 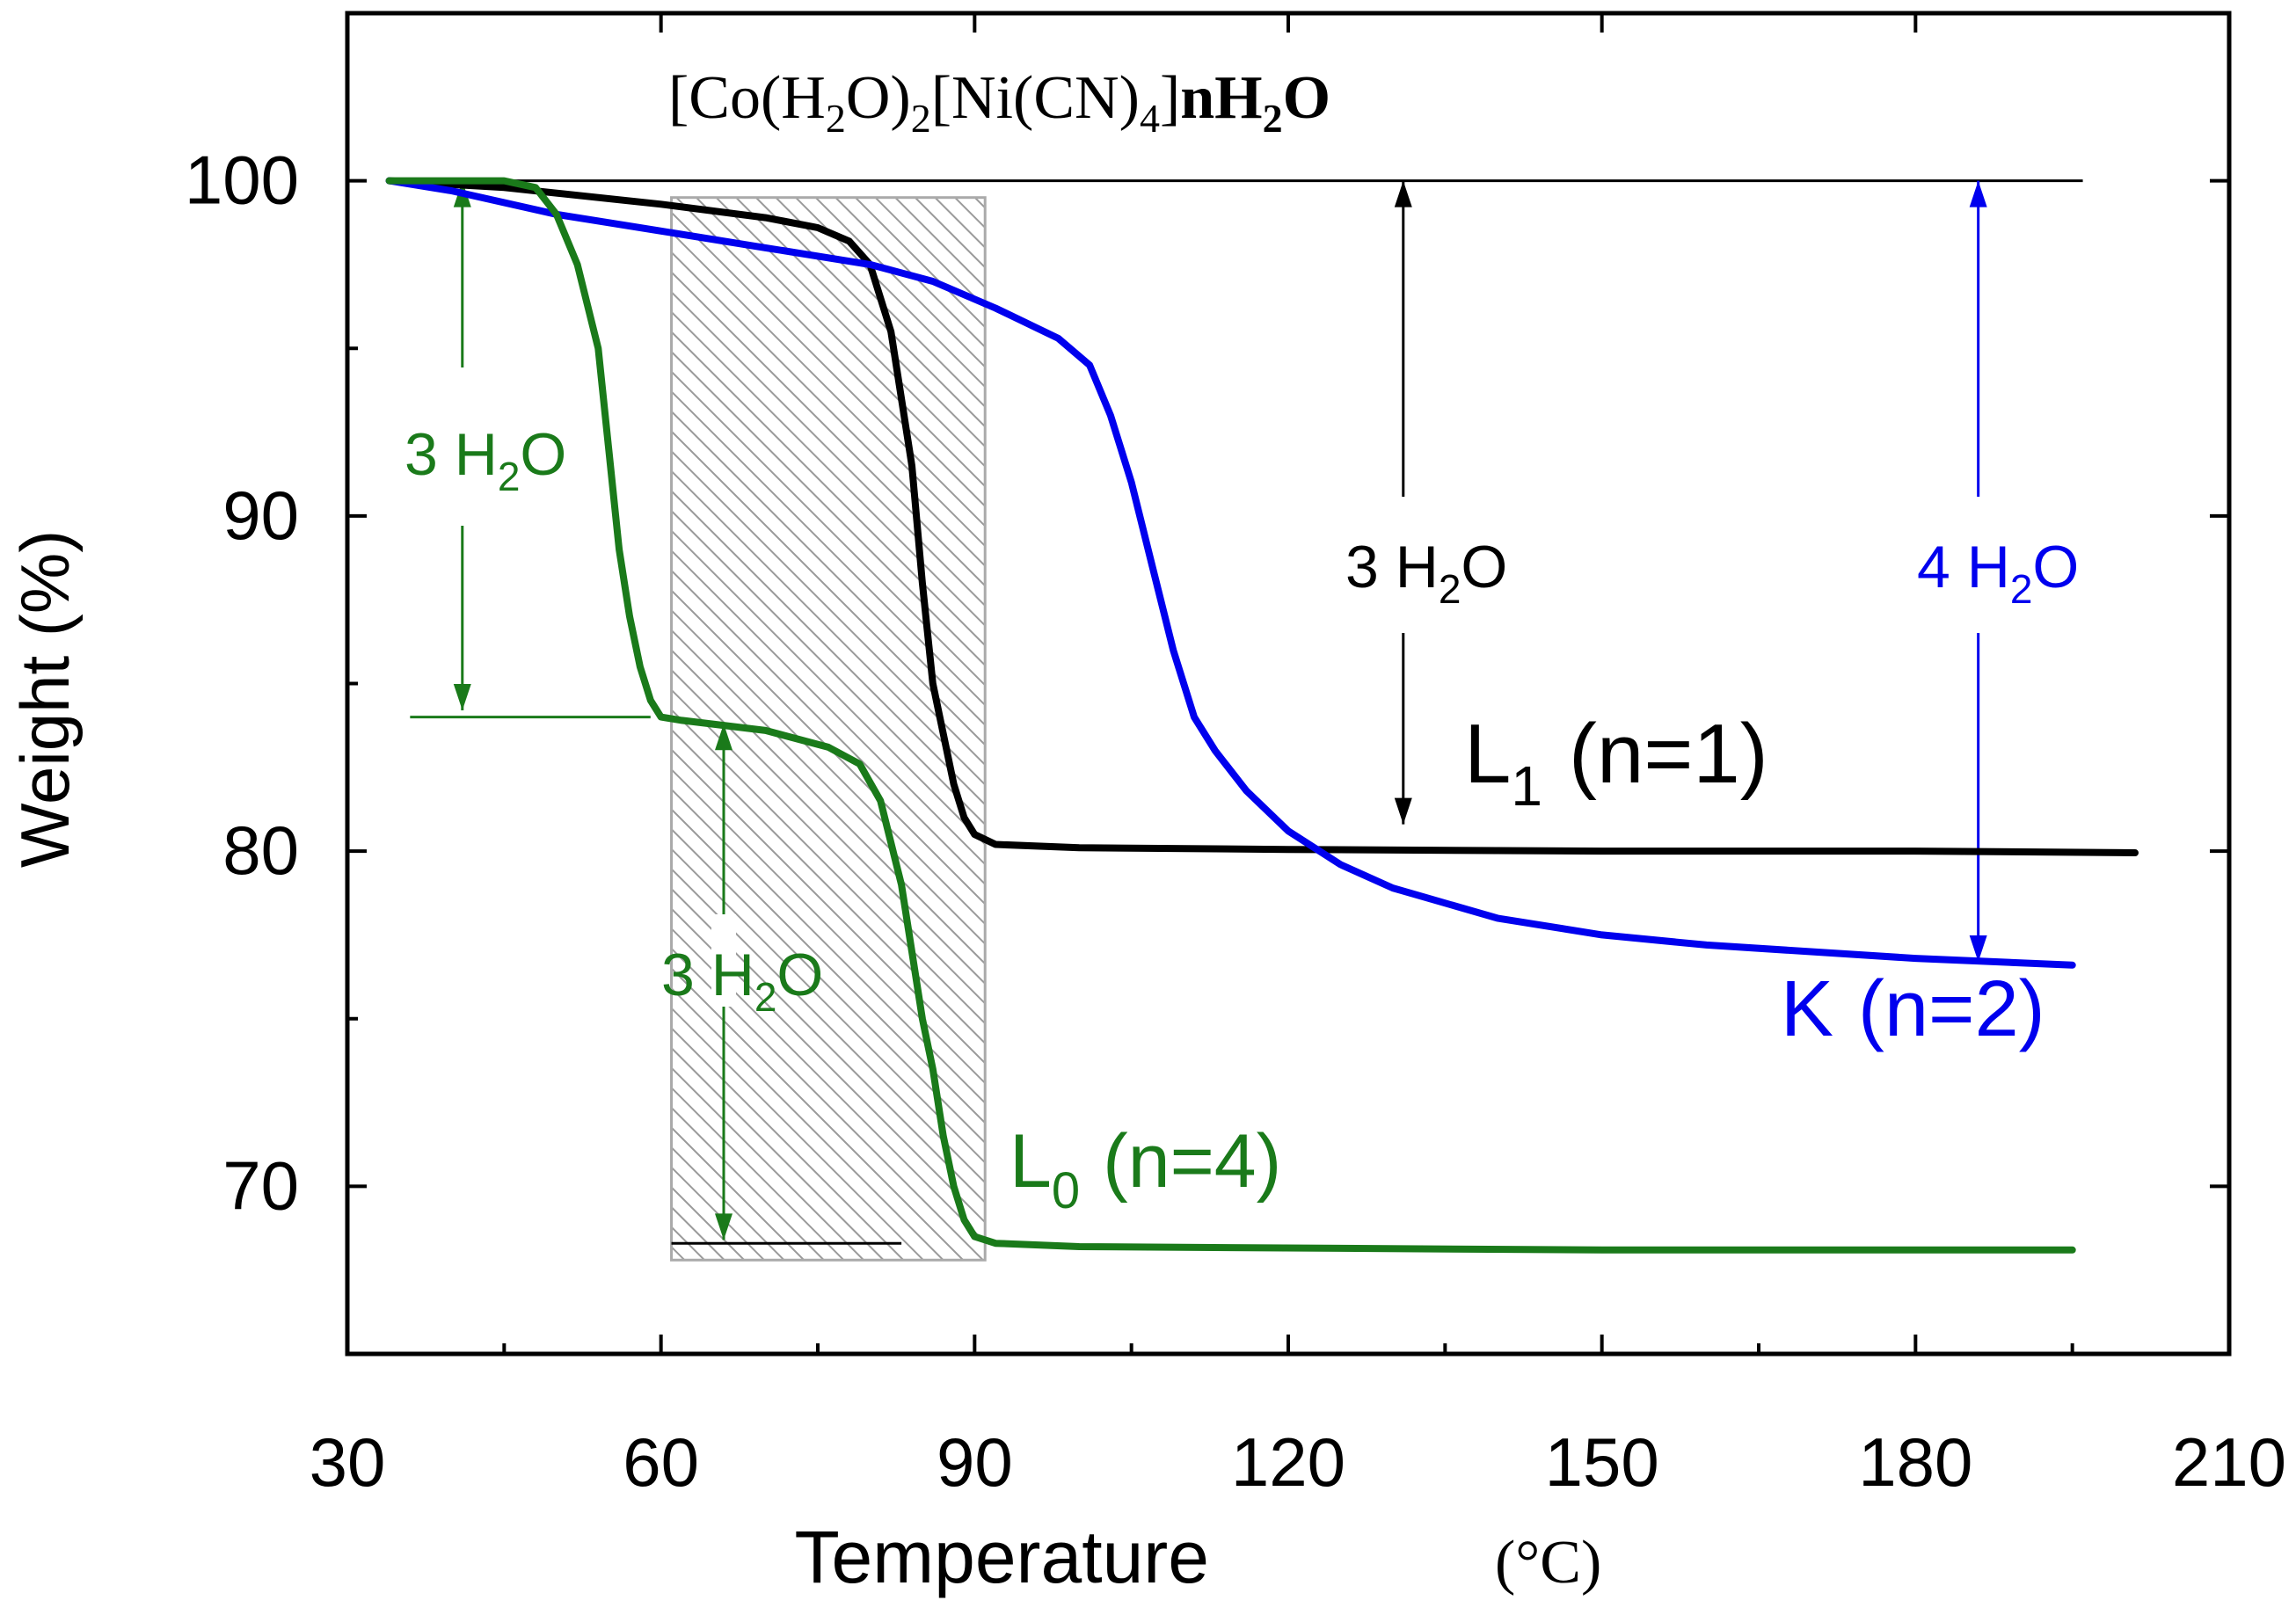 I want to click on y-tick-label: 90, so click(x=260, y=515).